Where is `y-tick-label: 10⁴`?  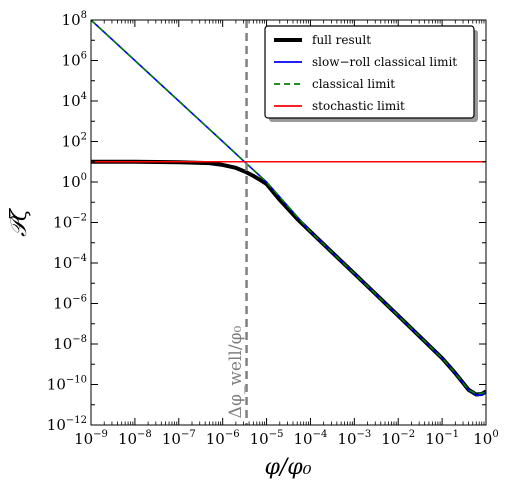 y-tick-label: 10⁴ is located at coordinates (74, 100).